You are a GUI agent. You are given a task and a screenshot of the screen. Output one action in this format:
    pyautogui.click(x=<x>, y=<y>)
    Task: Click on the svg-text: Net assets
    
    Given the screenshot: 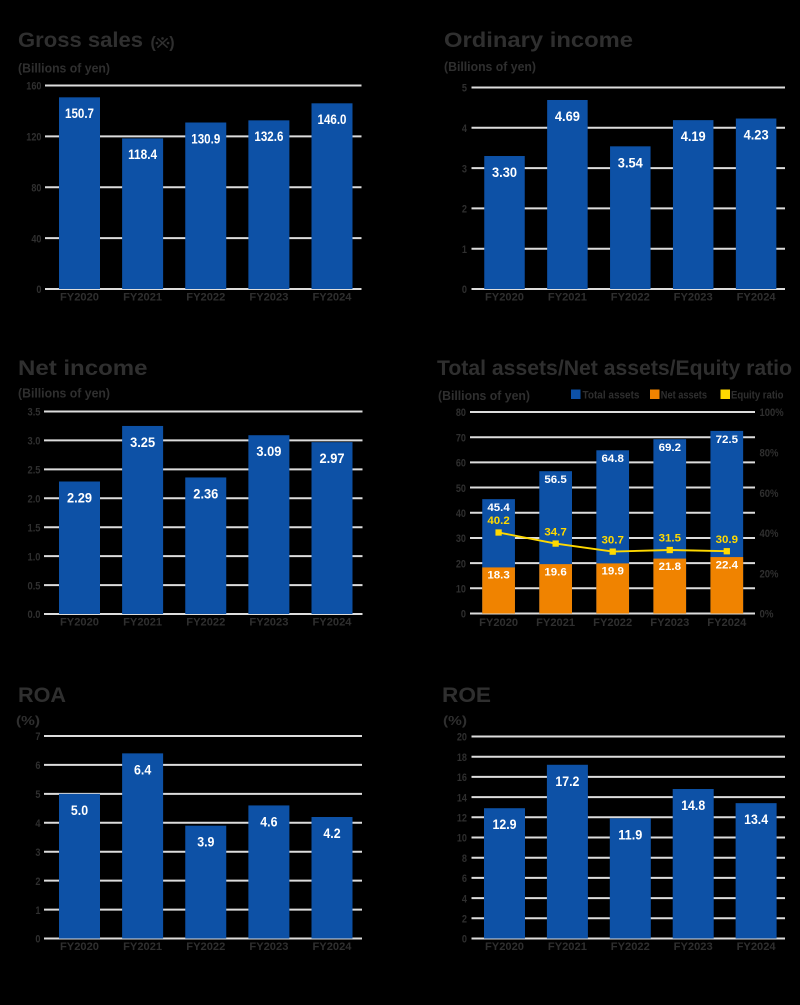 What is the action you would take?
    pyautogui.click(x=684, y=396)
    